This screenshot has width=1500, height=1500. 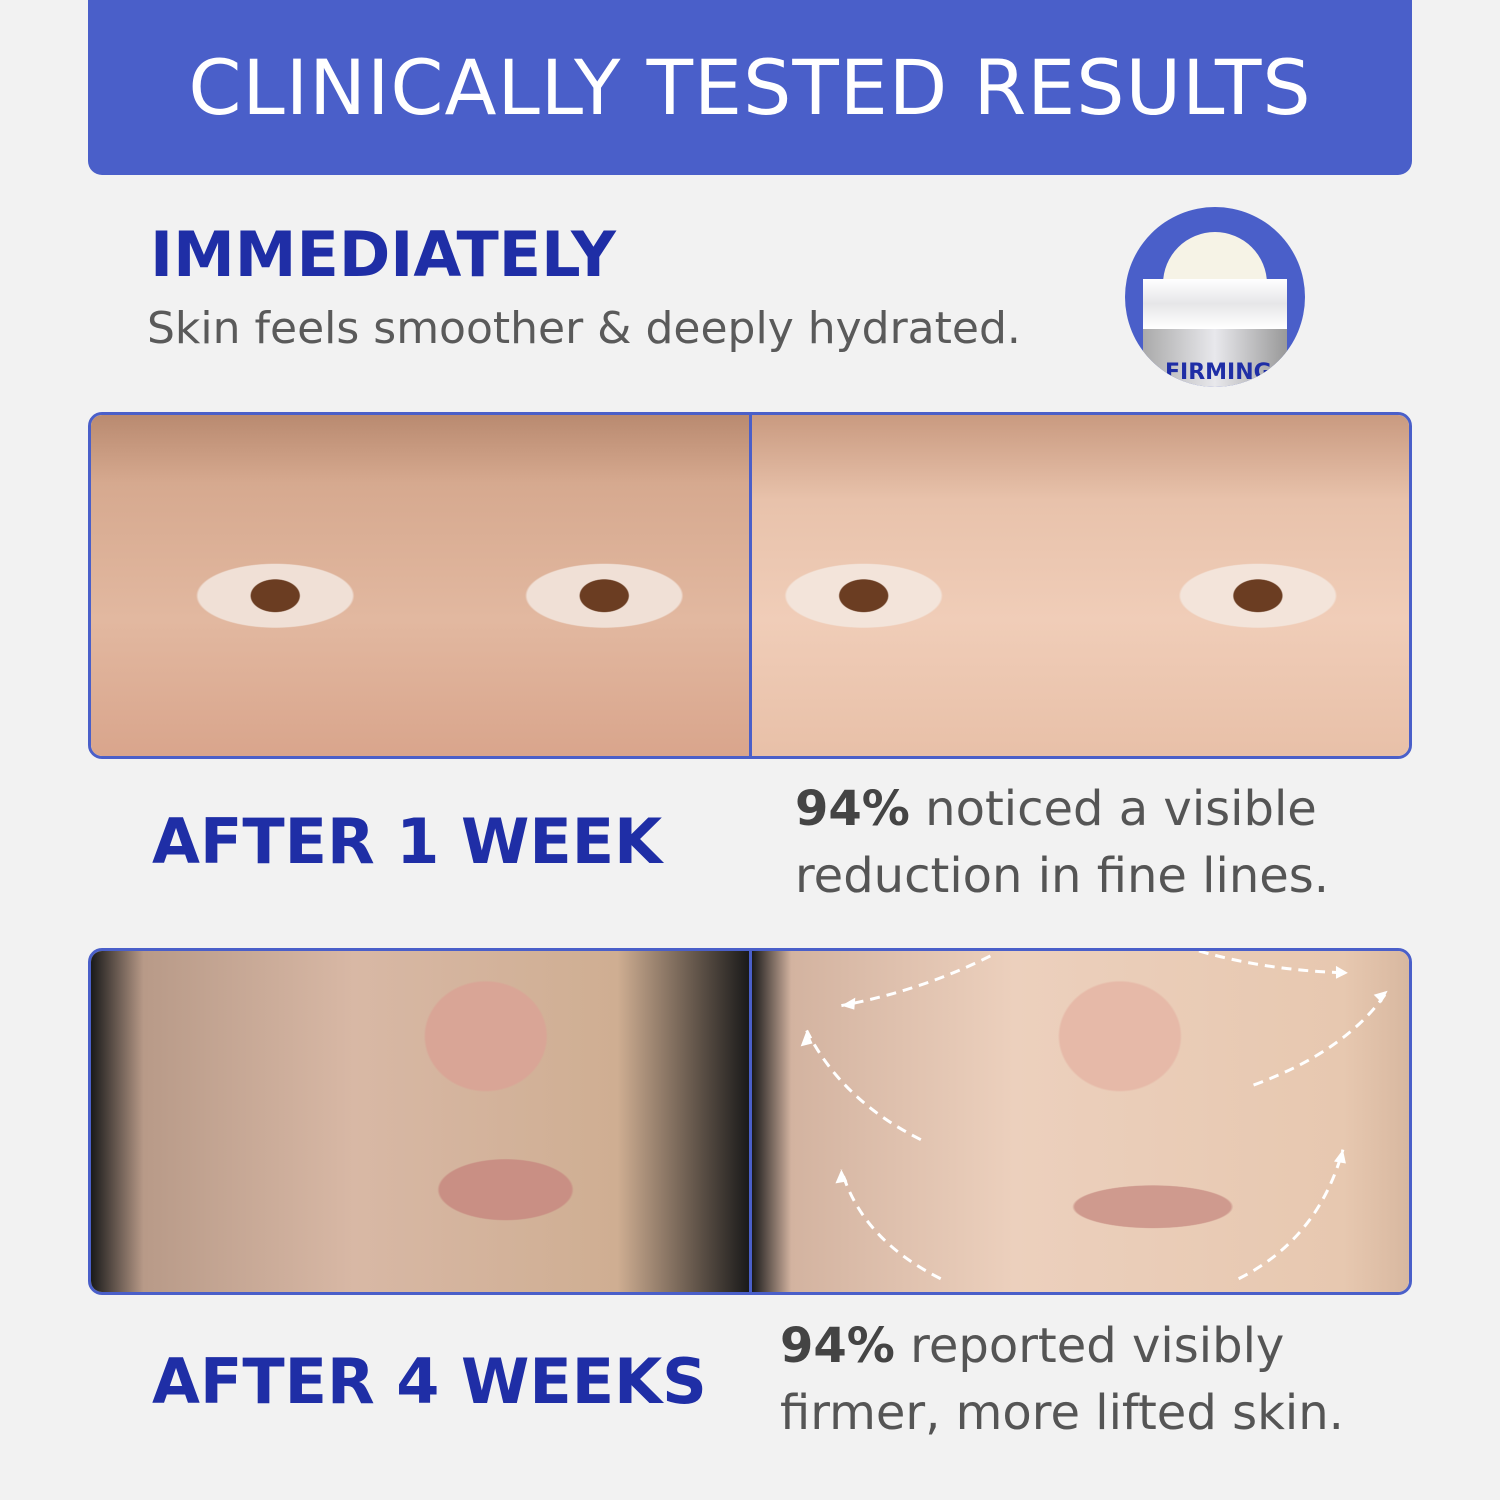 I want to click on week1-text-2: reduction in fine lines., so click(x=1062, y=876).